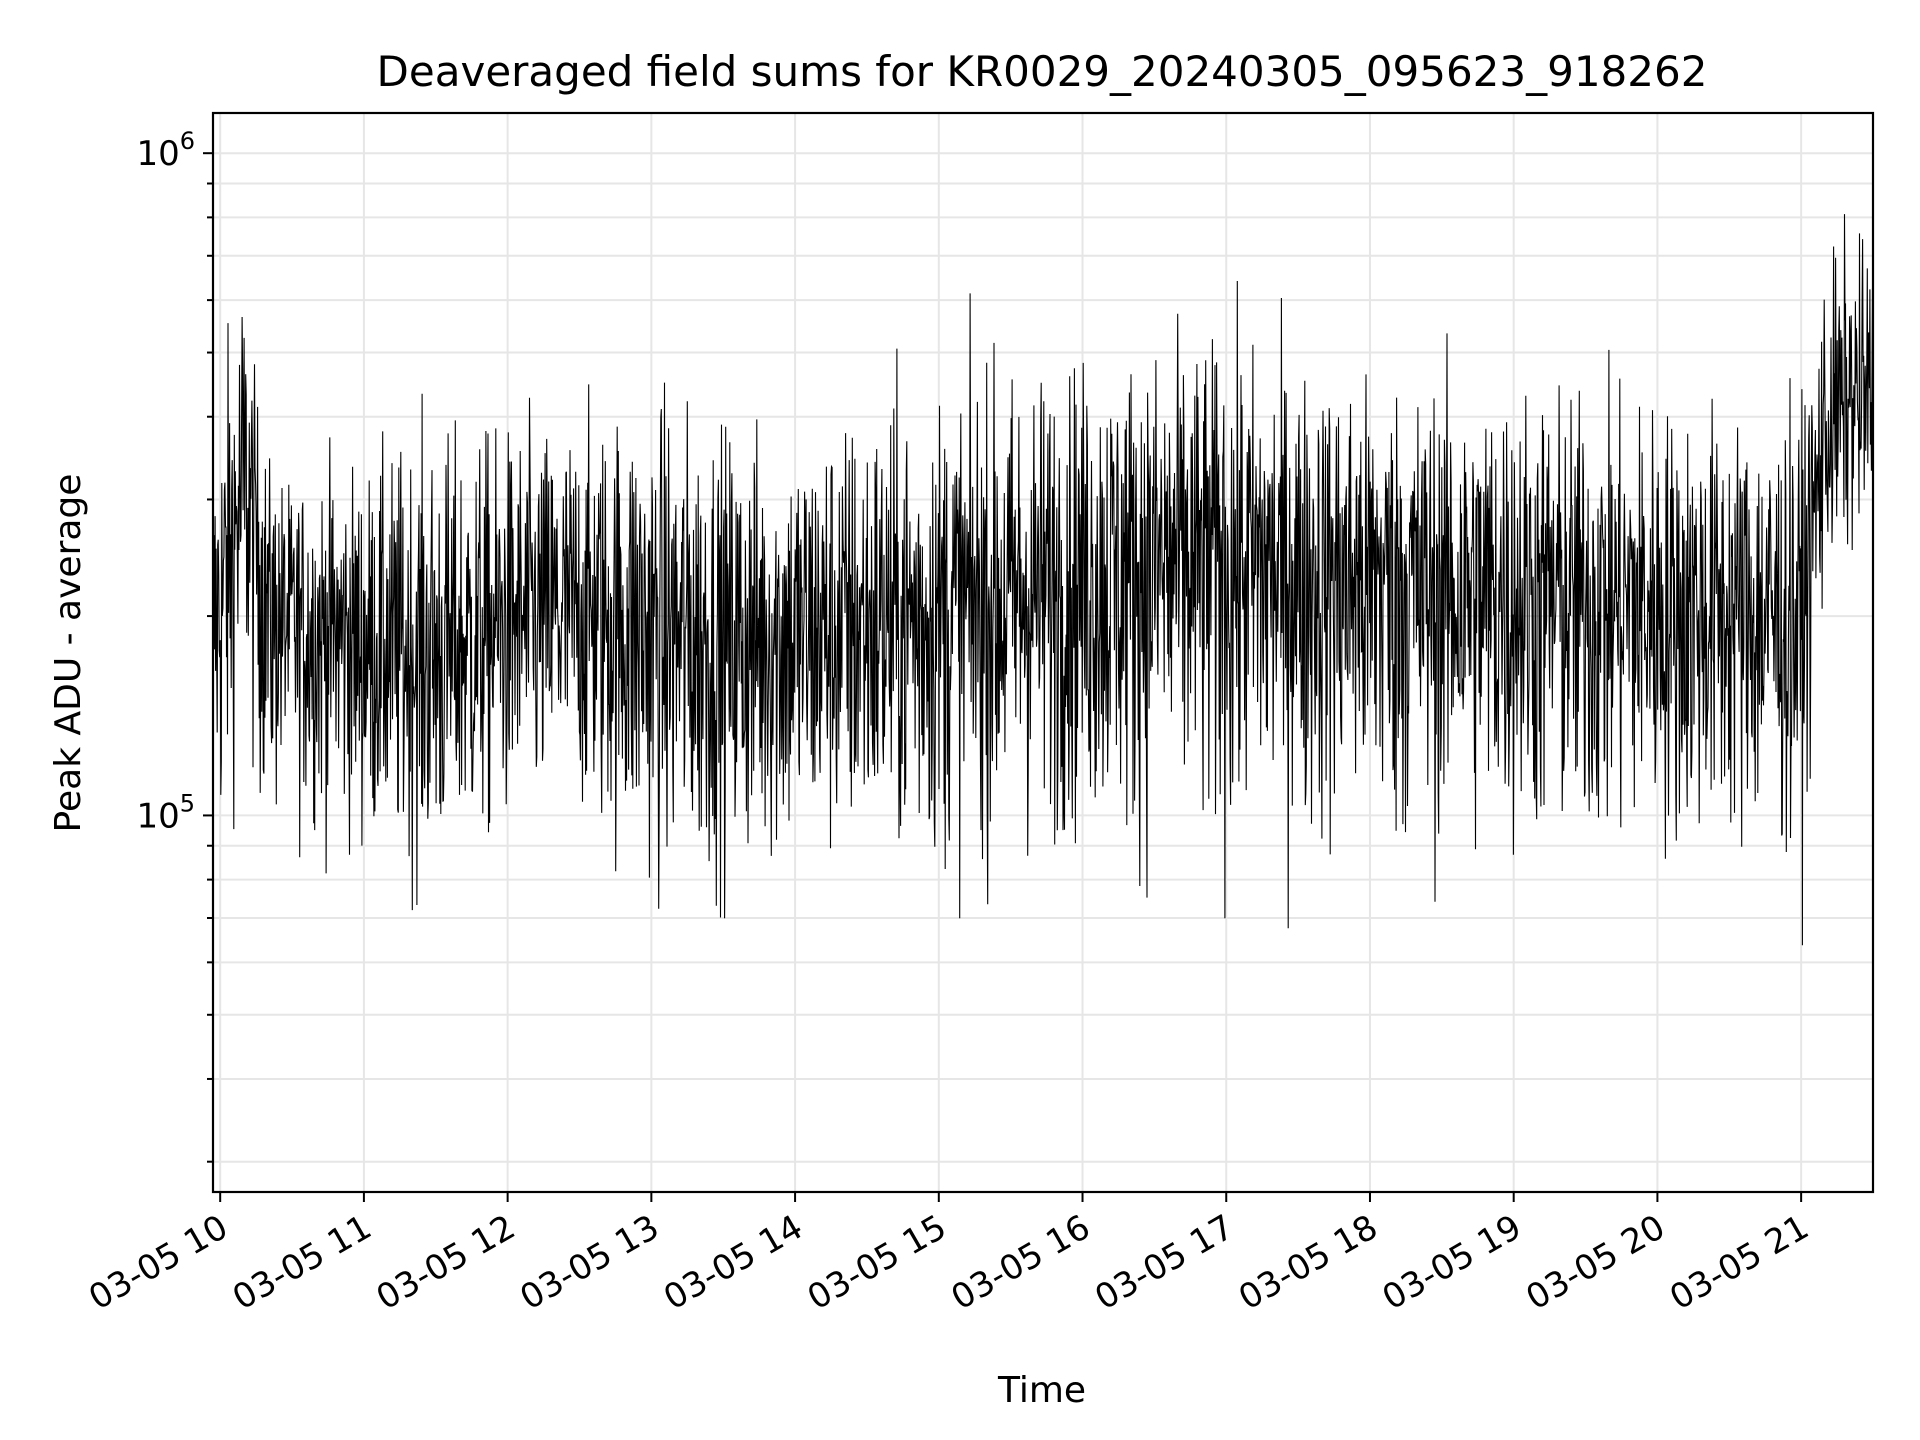 The height and width of the screenshot is (1440, 1920). I want to click on y-axis: 10⁵ 10⁶, so click(174, 645).